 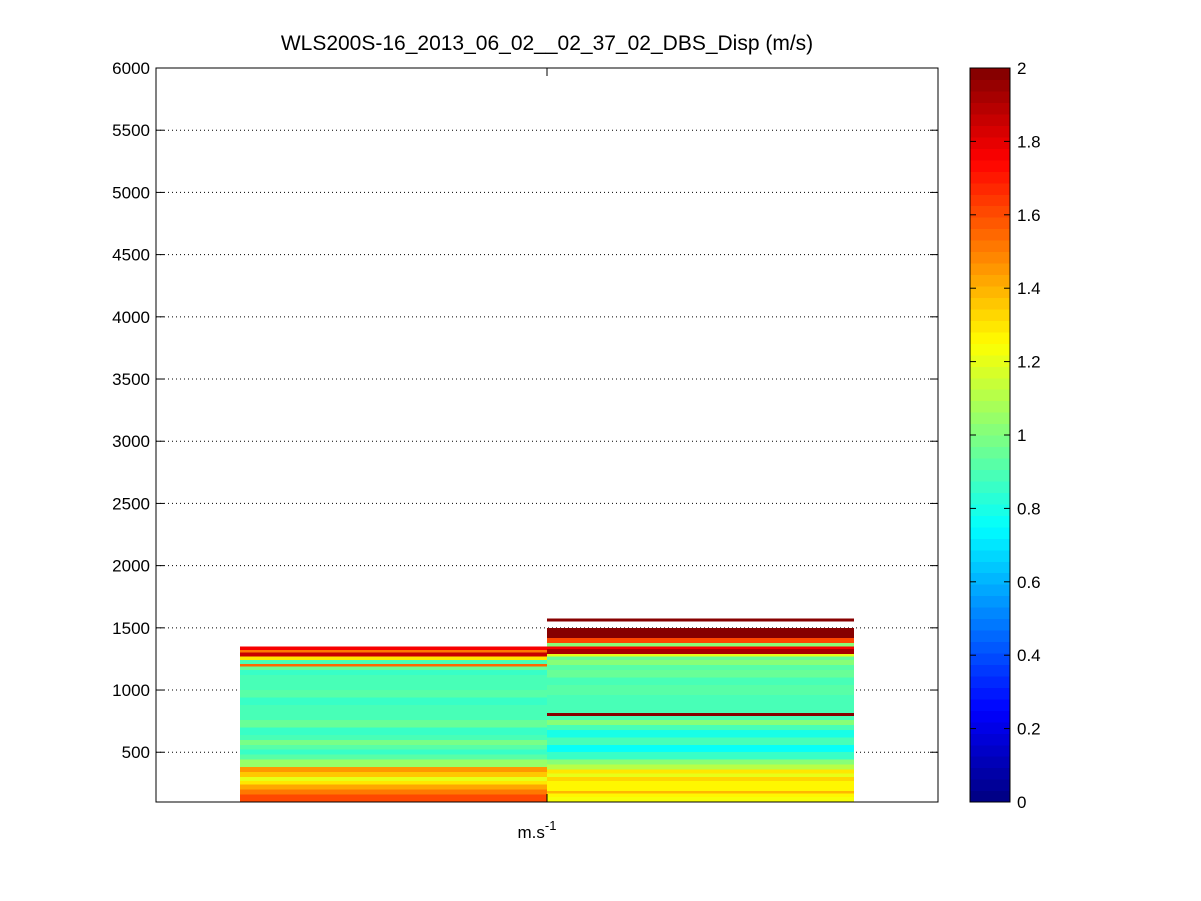 What do you see at coordinates (1021, 802) in the screenshot?
I see `colorbar-tick-label: 0` at bounding box center [1021, 802].